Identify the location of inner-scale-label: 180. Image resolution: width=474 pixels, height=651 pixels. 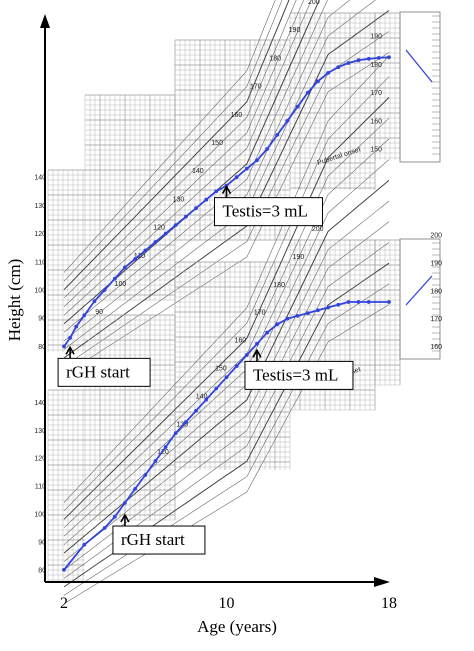
(275, 58).